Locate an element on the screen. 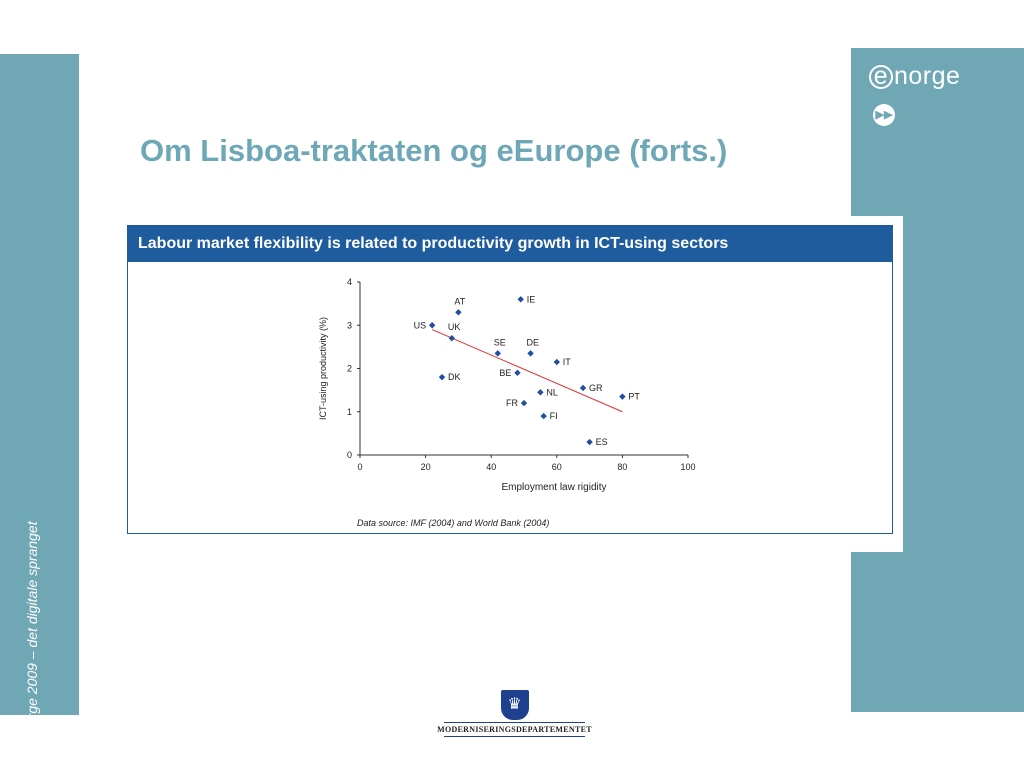  data-label: NL is located at coordinates (552, 392).